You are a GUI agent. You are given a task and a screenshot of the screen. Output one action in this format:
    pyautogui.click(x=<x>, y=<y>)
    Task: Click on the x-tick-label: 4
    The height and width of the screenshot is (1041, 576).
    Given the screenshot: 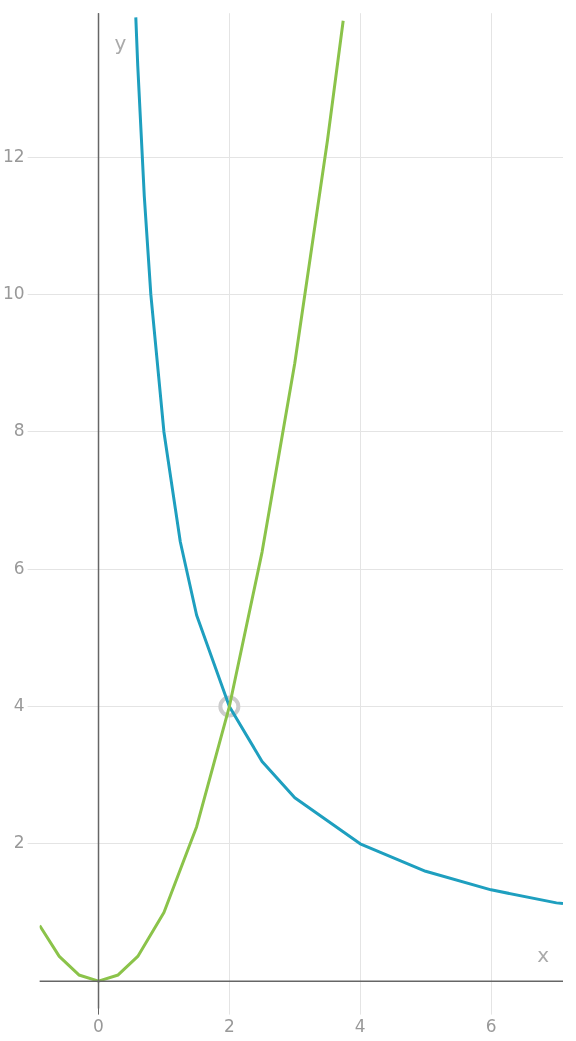 What is the action you would take?
    pyautogui.click(x=360, y=1026)
    